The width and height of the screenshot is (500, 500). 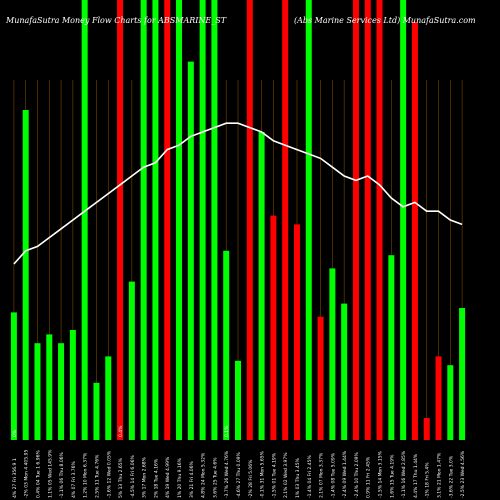 I want to click on x-tick-label: -2.5% 23 Wed 4.56%, so click(x=463, y=474).